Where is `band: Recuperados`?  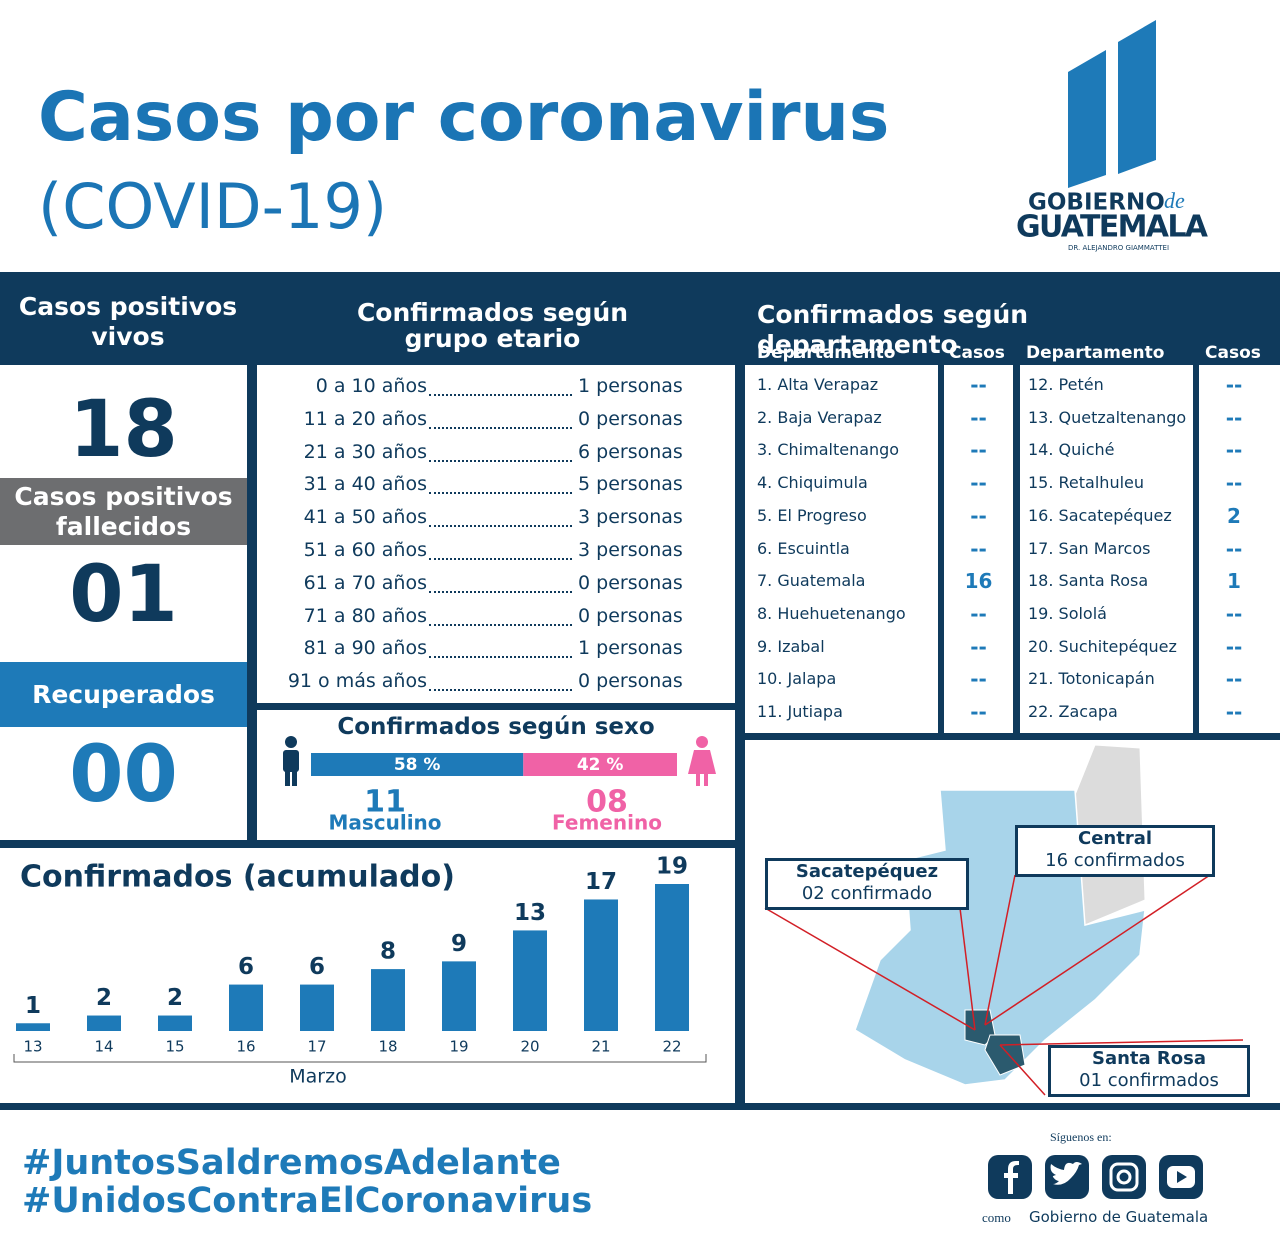
band: Recuperados is located at coordinates (123, 694).